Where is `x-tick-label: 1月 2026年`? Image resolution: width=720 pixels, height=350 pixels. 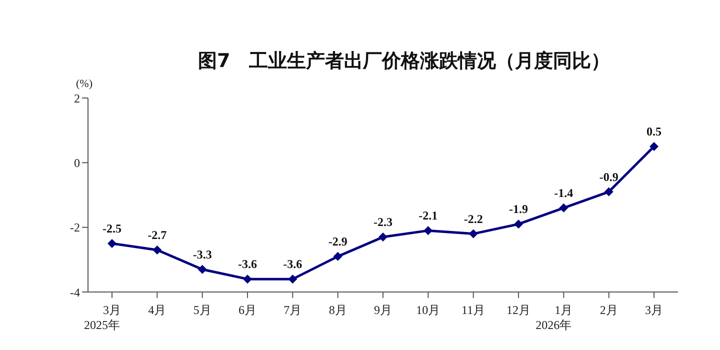
x-tick-label: 1月 2026年 is located at coordinates (554, 317).